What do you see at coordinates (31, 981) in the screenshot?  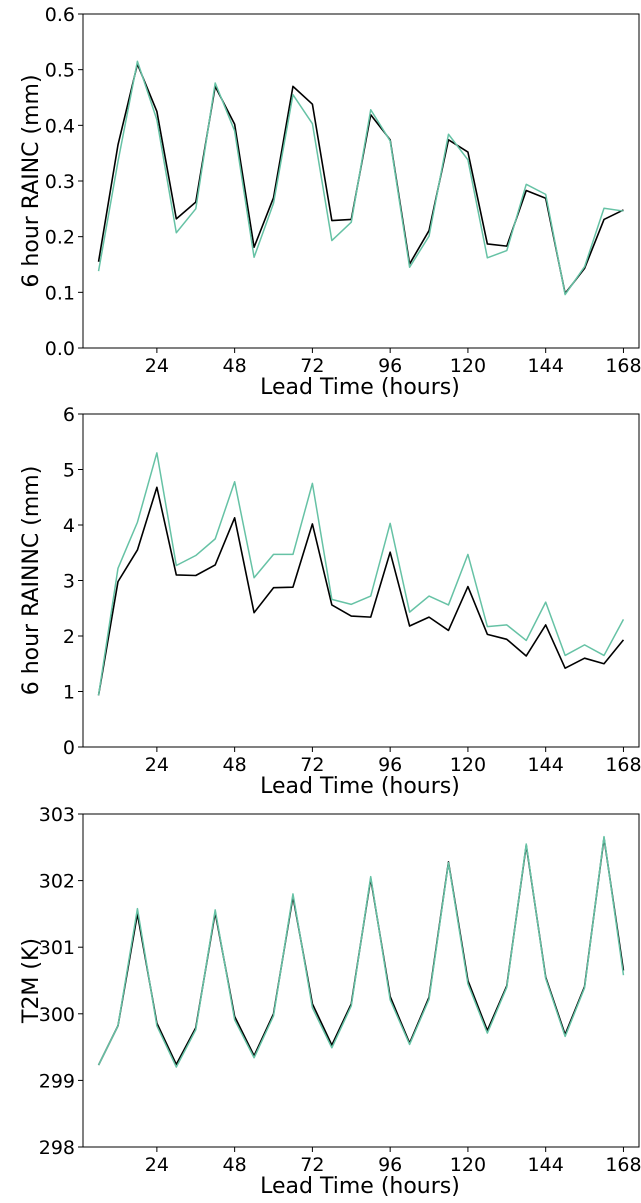 I see `y-axis-label: T2M (K)` at bounding box center [31, 981].